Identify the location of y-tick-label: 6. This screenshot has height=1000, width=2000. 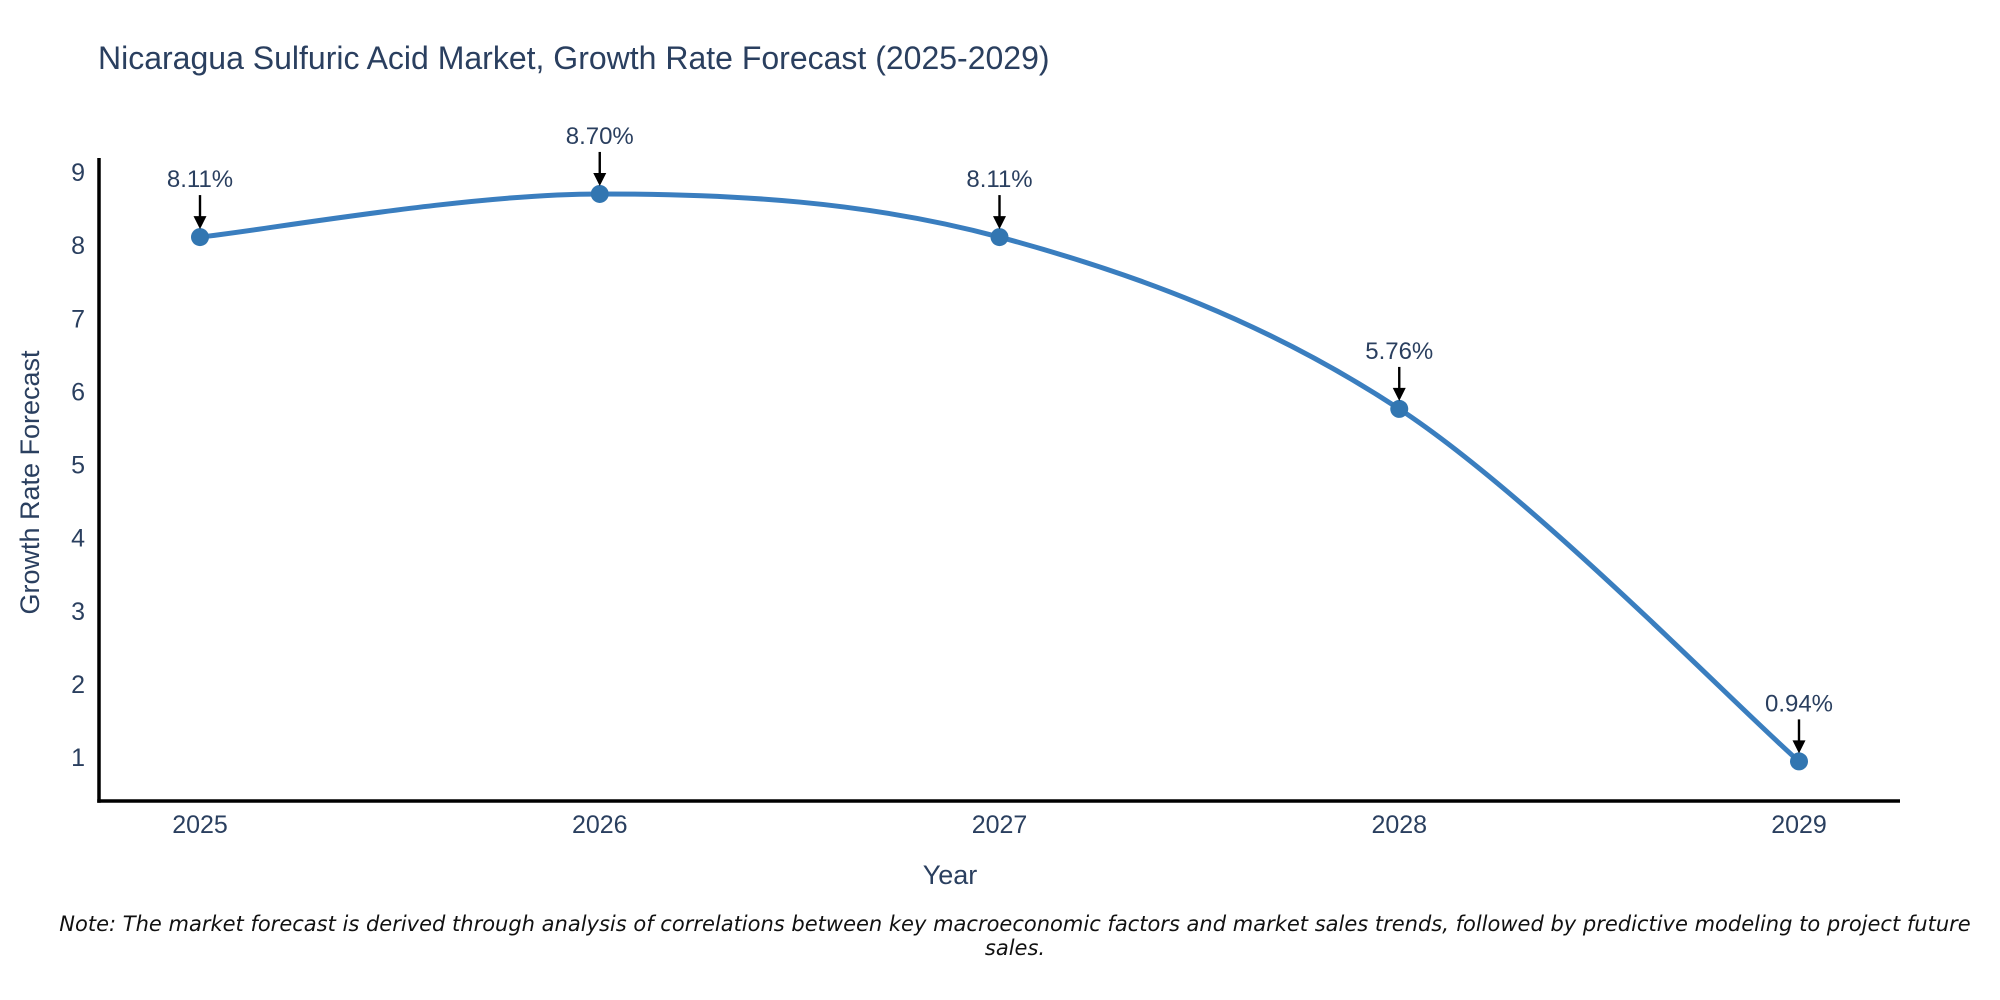
(78, 392).